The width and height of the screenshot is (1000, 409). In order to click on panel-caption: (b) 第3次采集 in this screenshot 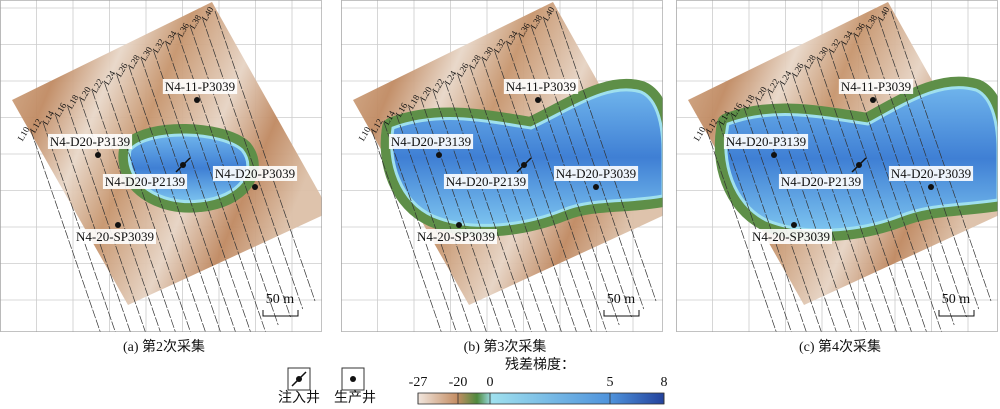, I will do `click(505, 346)`.